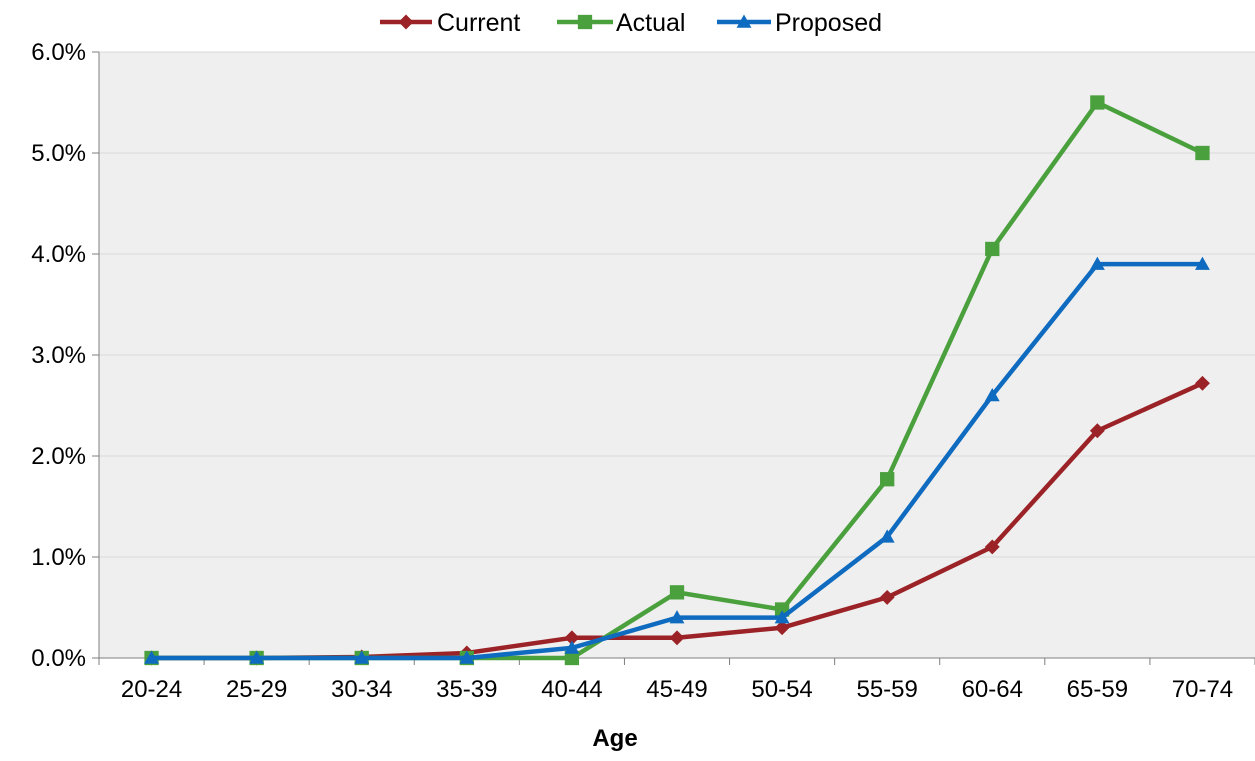  Describe the element at coordinates (151, 689) in the screenshot. I see `x-tick-label: 20-24` at that location.